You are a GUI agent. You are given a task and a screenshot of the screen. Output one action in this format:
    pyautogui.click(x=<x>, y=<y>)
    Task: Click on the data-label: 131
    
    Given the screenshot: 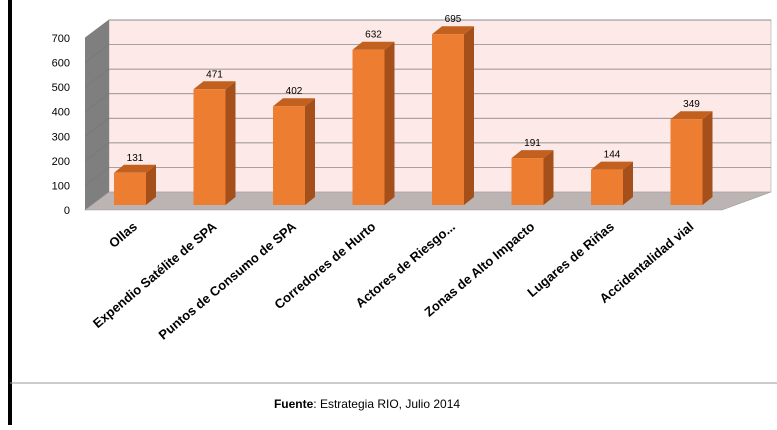 What is the action you would take?
    pyautogui.click(x=135, y=158)
    